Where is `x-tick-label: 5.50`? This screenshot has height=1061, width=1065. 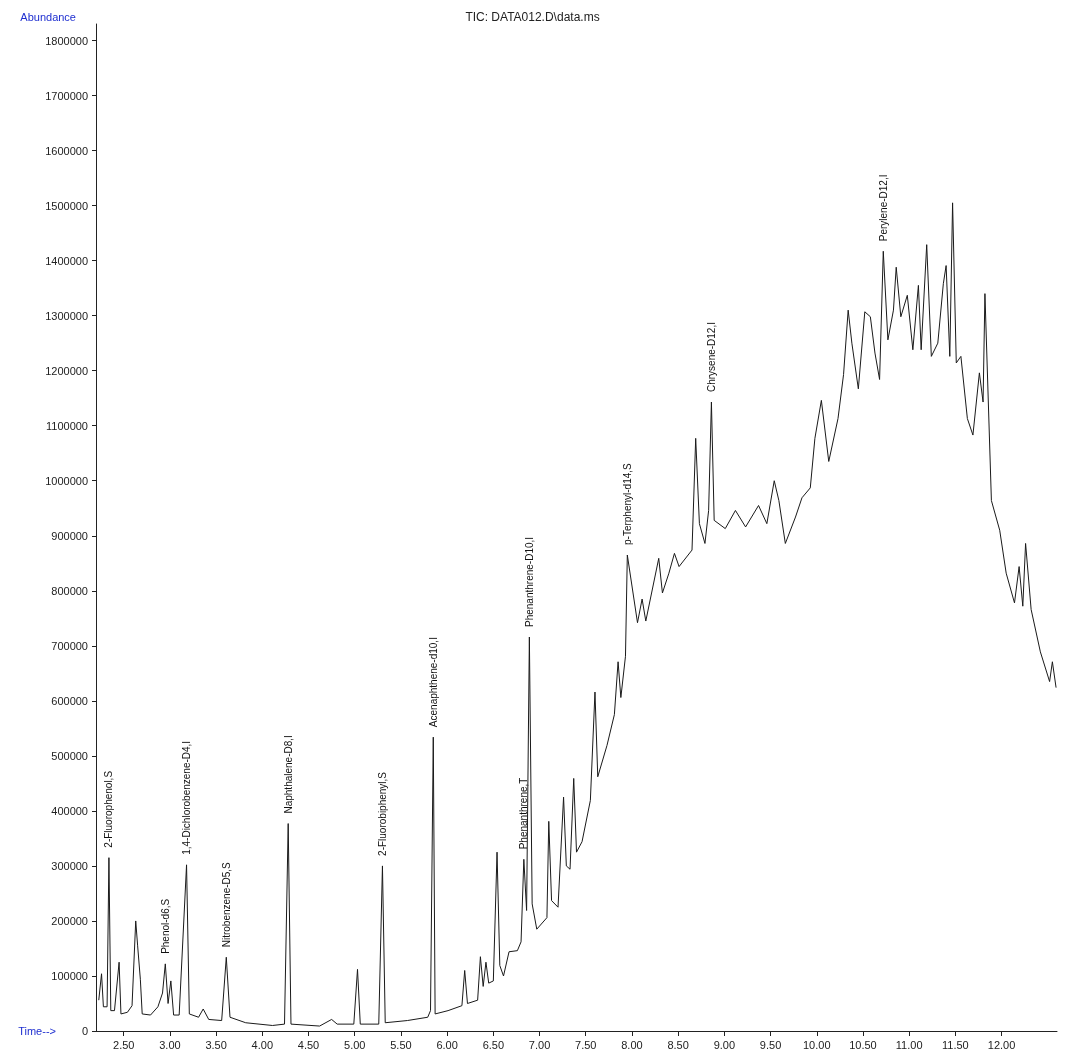
x-tick-label: 5.50 is located at coordinates (401, 1044).